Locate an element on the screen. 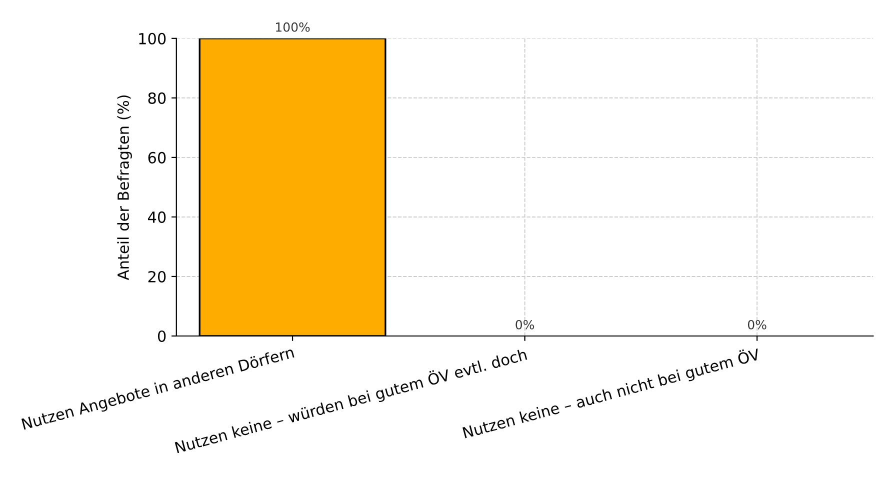  y-tick-label: 20 is located at coordinates (157, 276).